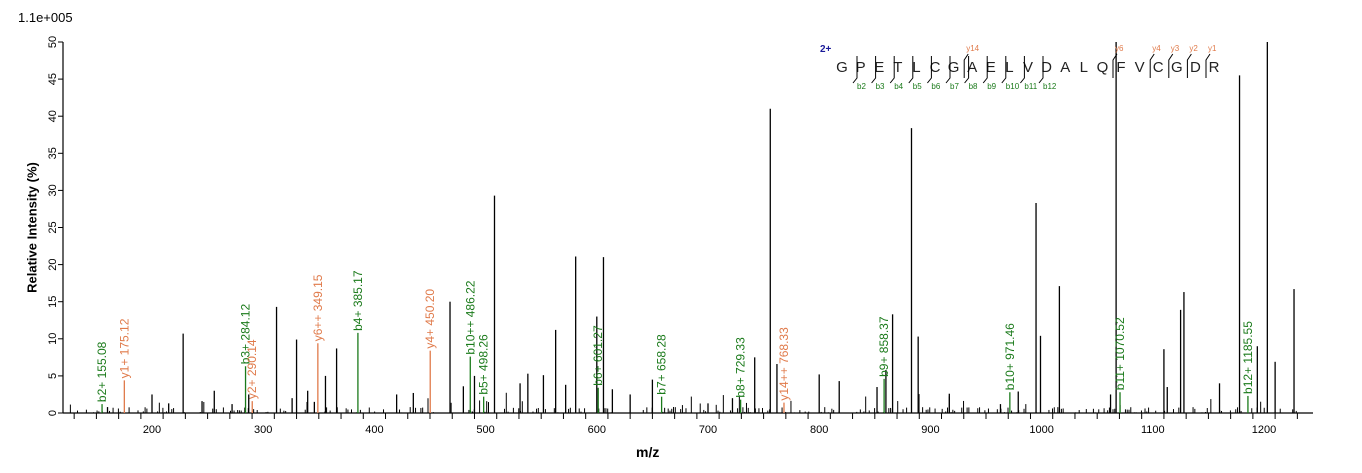 This screenshot has height=473, width=1362. I want to click on annotated-peak-label: b4+ 385.17, so click(358, 300).